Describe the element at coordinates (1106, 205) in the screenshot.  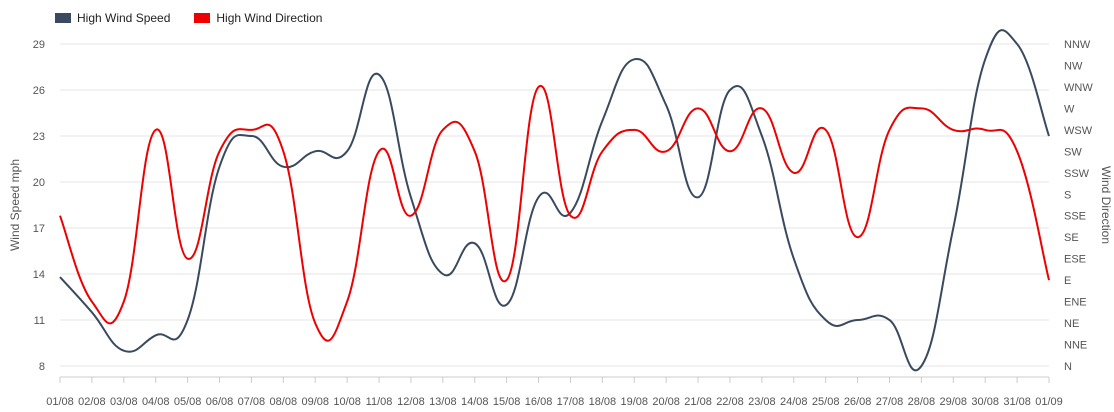
I see `y2-axis-title: Wind Direction` at that location.